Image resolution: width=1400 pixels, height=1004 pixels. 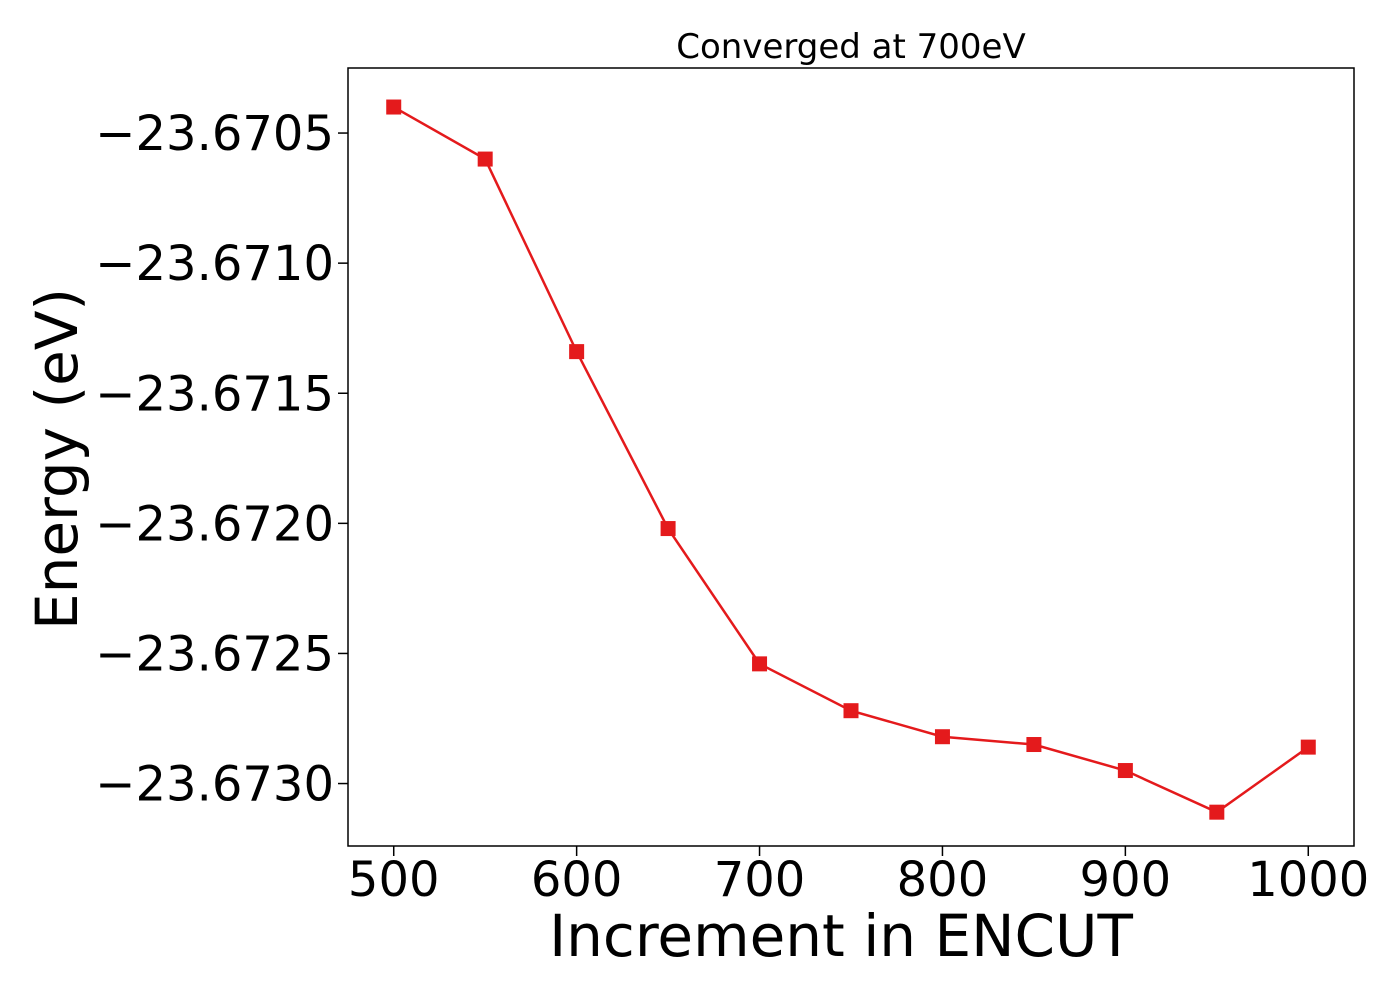 I want to click on y-tick-label: −23.6710, so click(x=214, y=264).